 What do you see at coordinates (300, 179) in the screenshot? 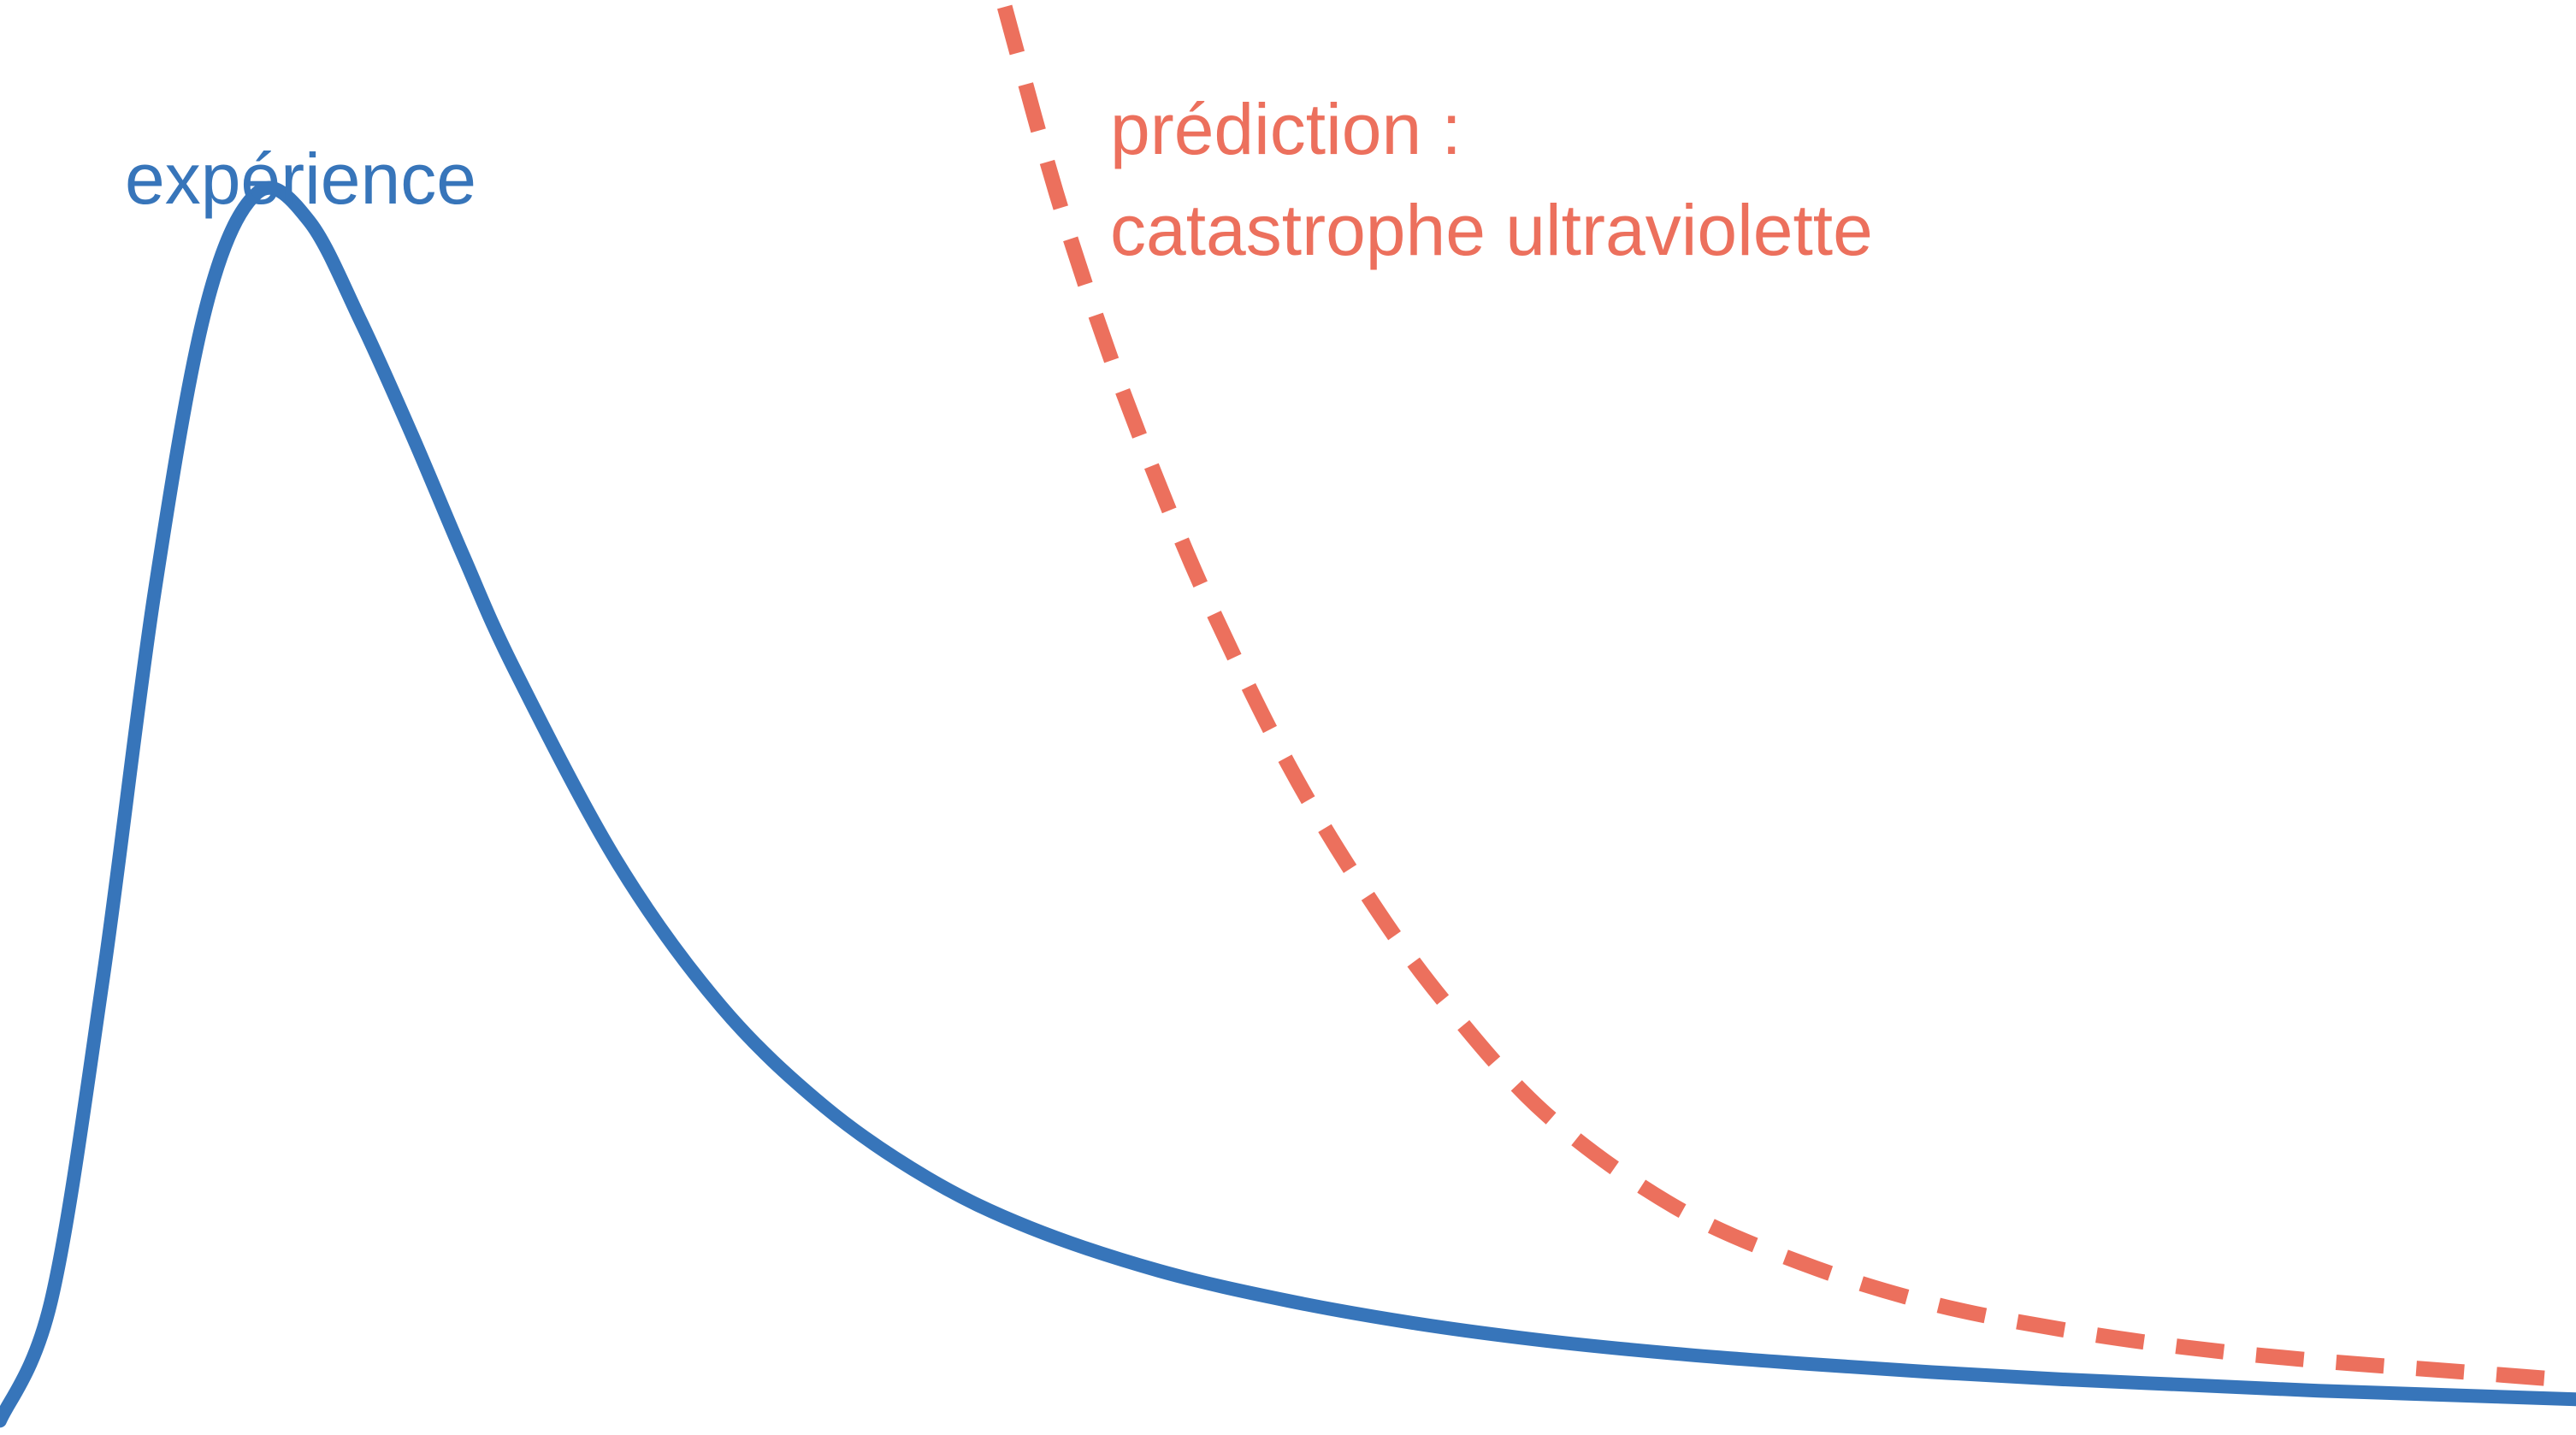
I see `annotation-experience: expérience` at bounding box center [300, 179].